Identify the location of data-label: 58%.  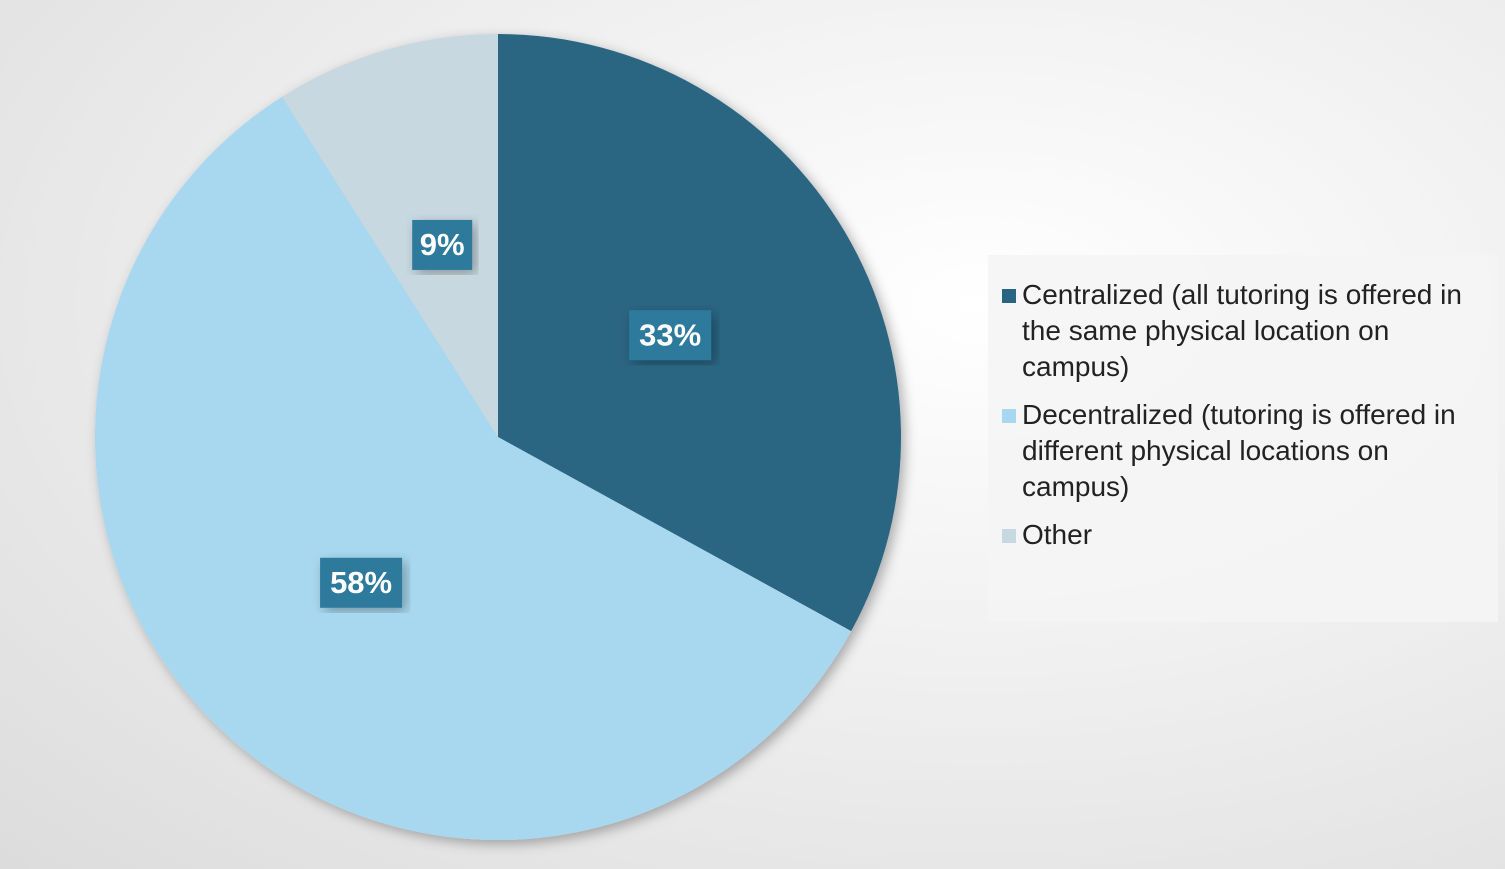
(361, 582).